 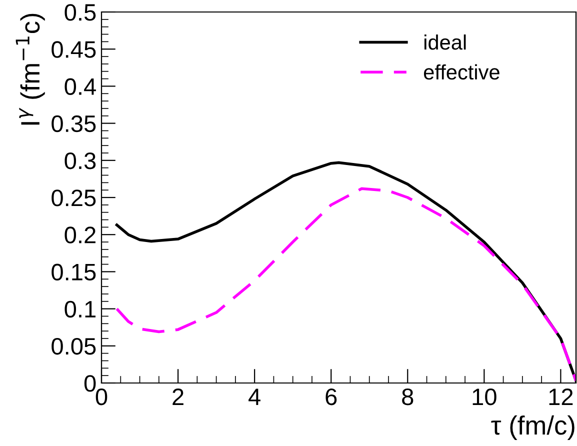 What do you see at coordinates (80, 12) in the screenshot?
I see `y-tick-label: 0.5` at bounding box center [80, 12].